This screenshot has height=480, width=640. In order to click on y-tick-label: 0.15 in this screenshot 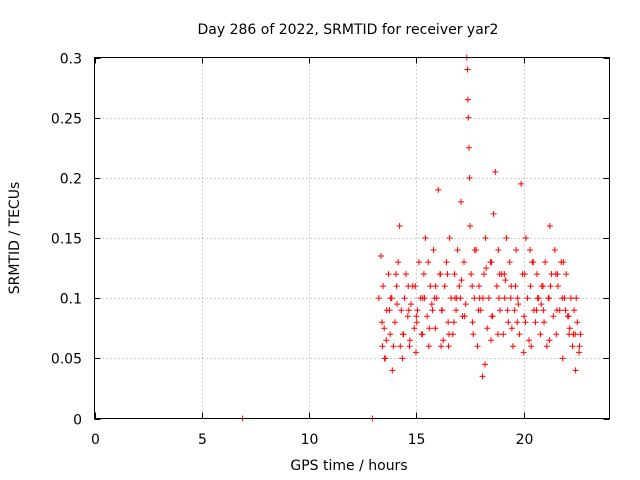, I will do `click(66, 240)`.